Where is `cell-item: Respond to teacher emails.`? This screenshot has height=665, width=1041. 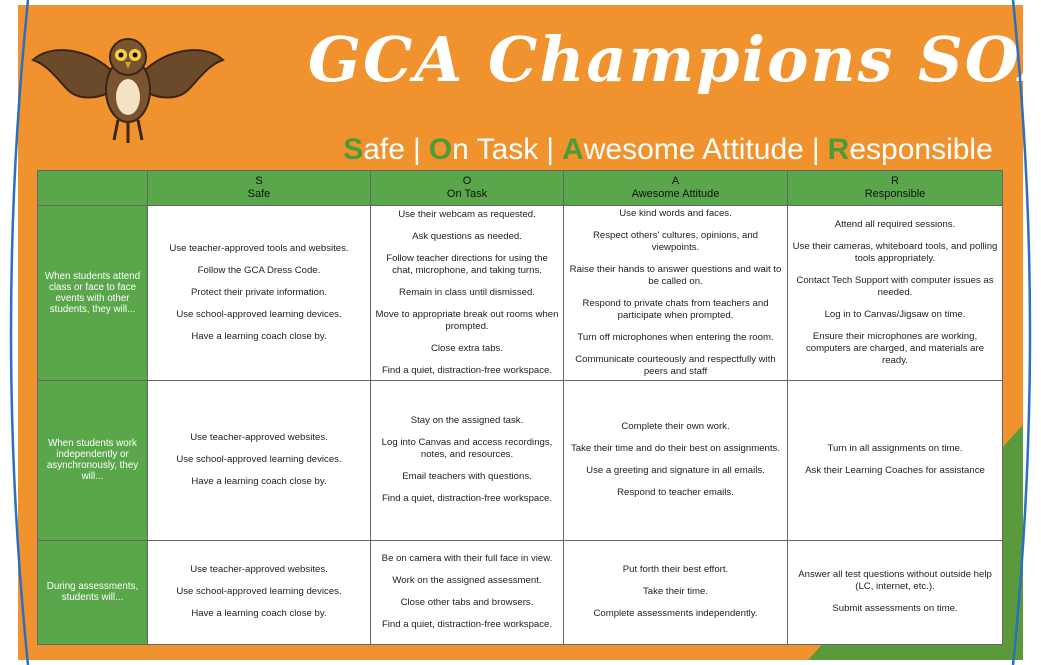 cell-item: Respond to teacher emails. is located at coordinates (675, 493).